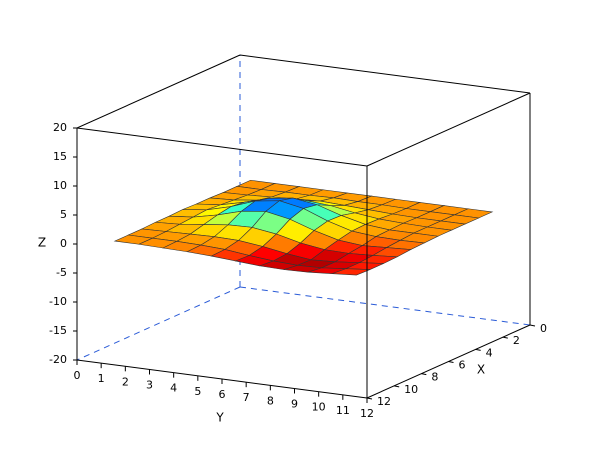  What do you see at coordinates (58, 359) in the screenshot?
I see `z-tick-label: -20` at bounding box center [58, 359].